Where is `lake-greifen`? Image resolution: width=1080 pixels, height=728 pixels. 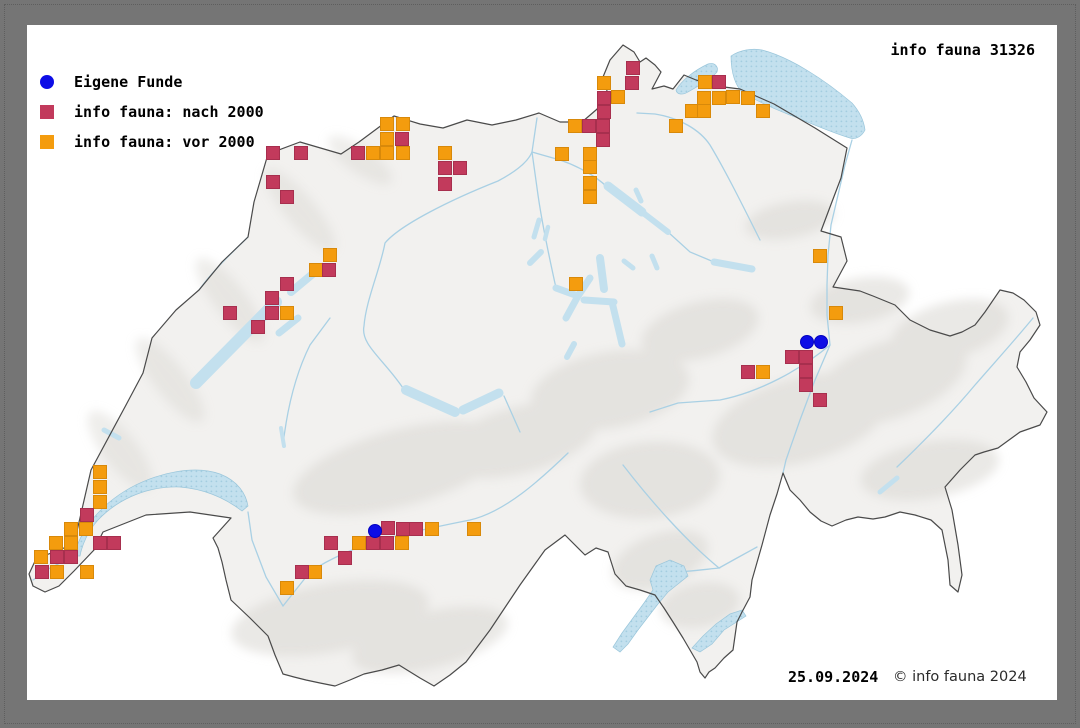 lake-greifen is located at coordinates (638, 195).